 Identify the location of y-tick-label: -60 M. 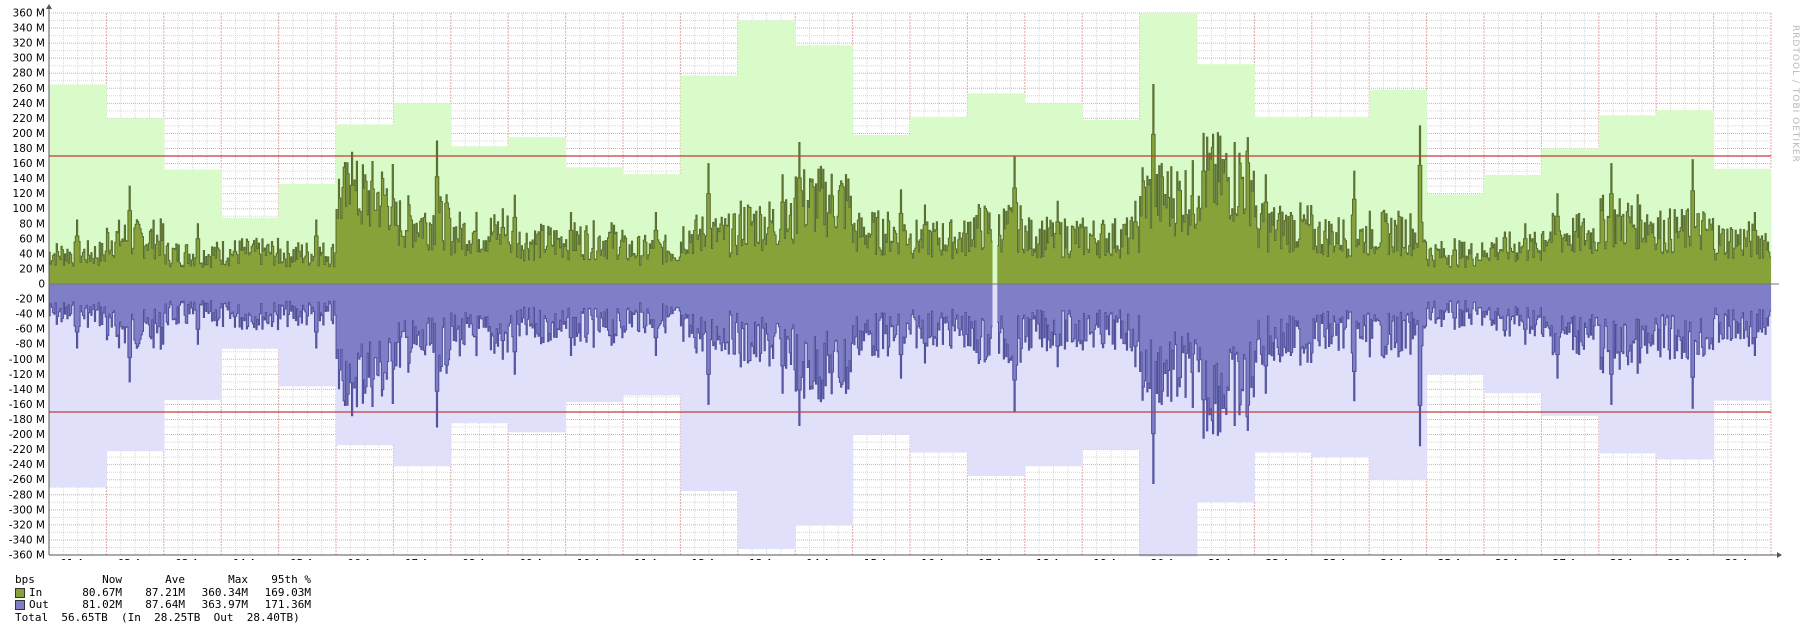
(30, 330).